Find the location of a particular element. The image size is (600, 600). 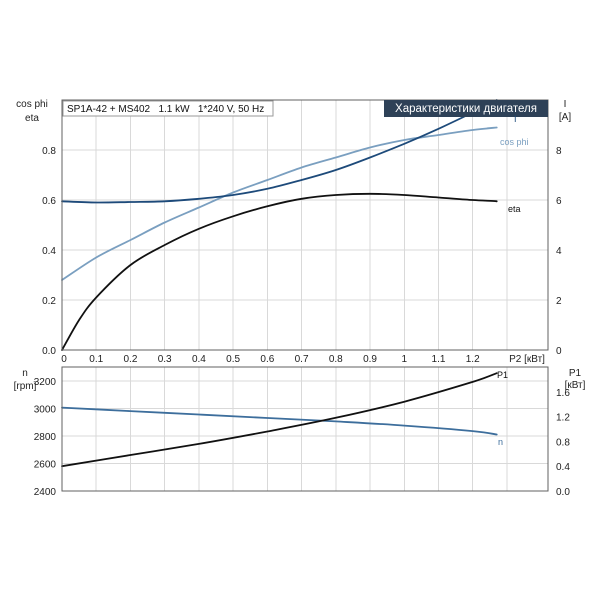

x-tick-label: 1.1 is located at coordinates (439, 359).